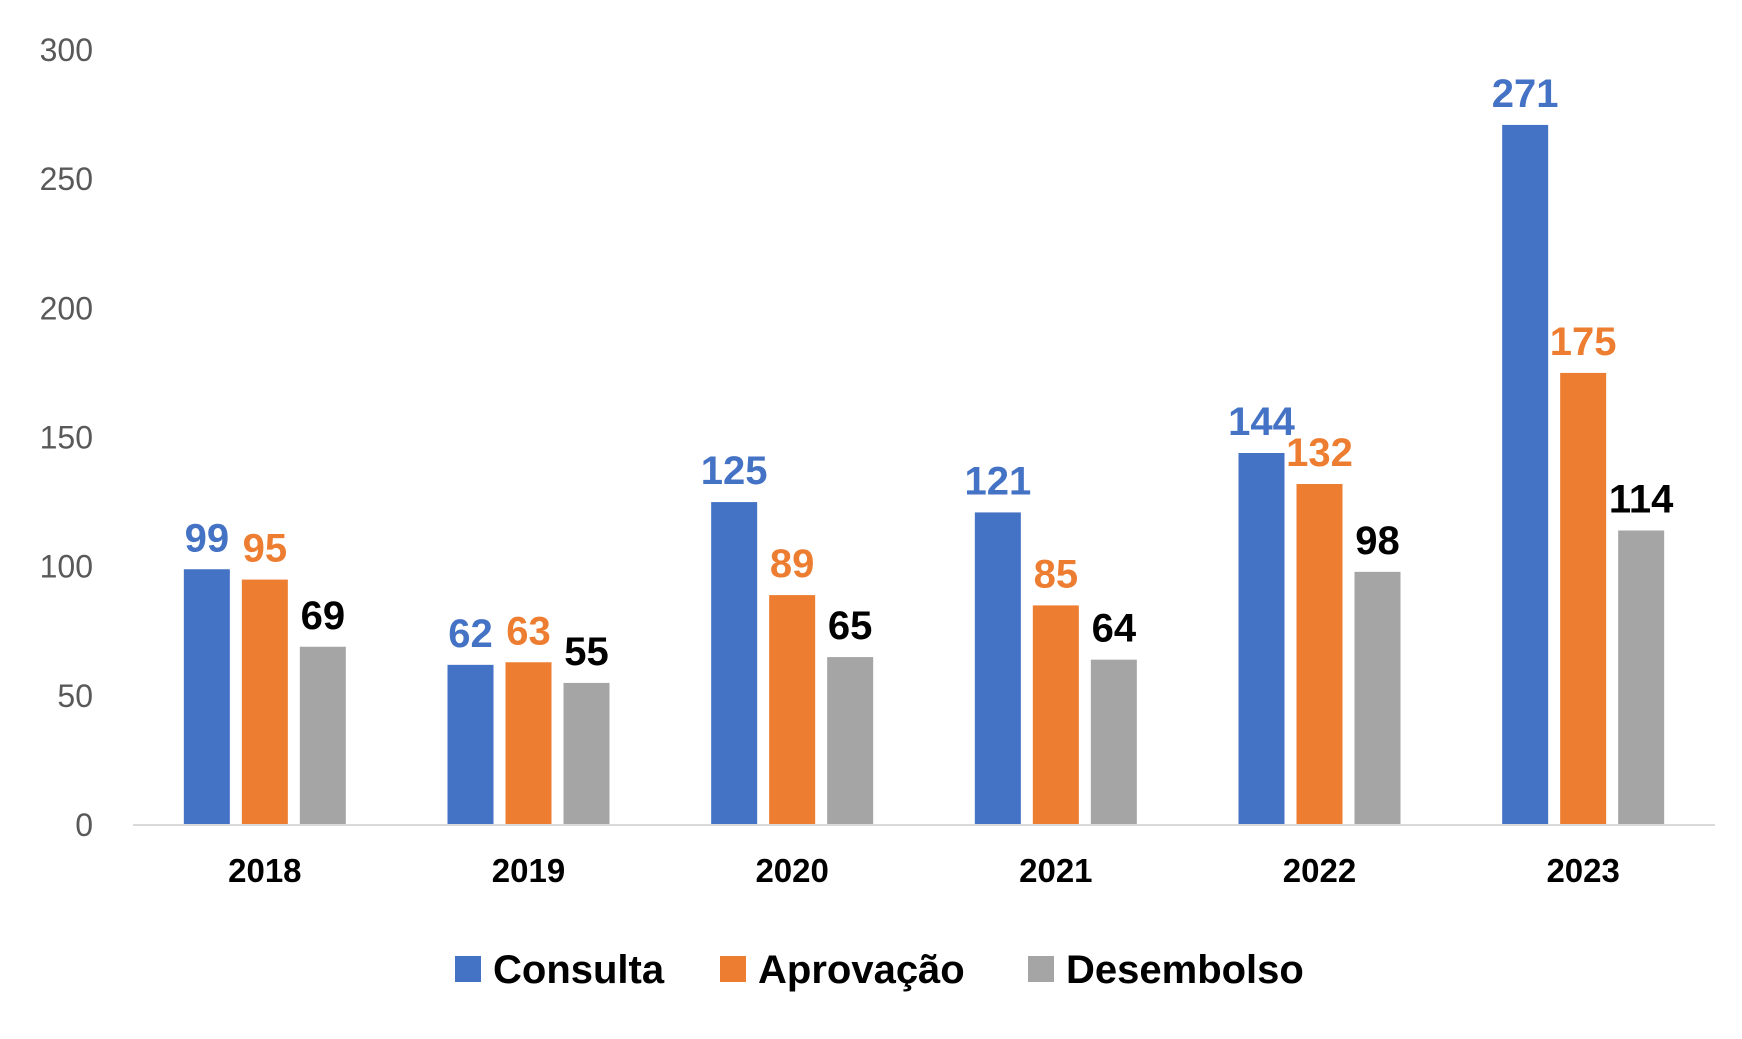  I want to click on data-label: 175, so click(1583, 342).